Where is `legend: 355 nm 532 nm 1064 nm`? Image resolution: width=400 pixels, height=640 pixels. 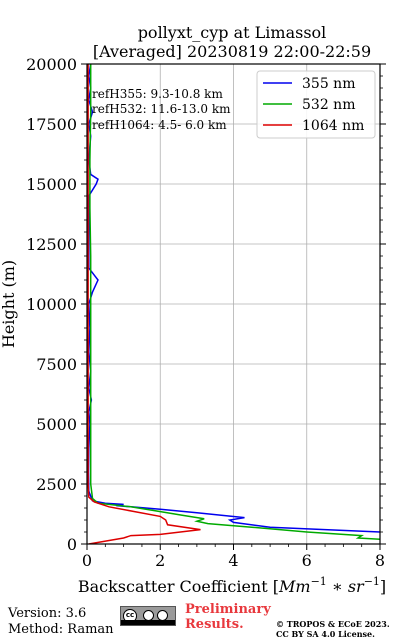 legend: 355 nm 532 nm 1064 nm is located at coordinates (316, 104).